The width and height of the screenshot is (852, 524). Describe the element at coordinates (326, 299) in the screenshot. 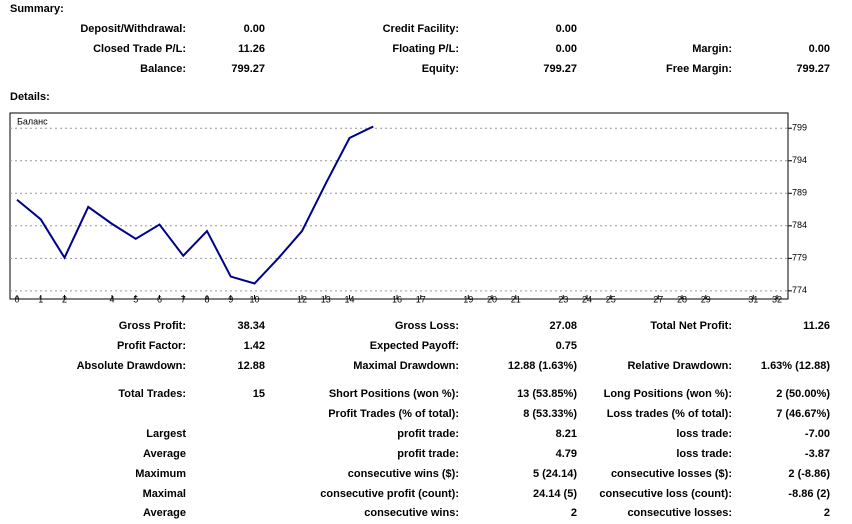

I see `x-tick-label: 13` at that location.